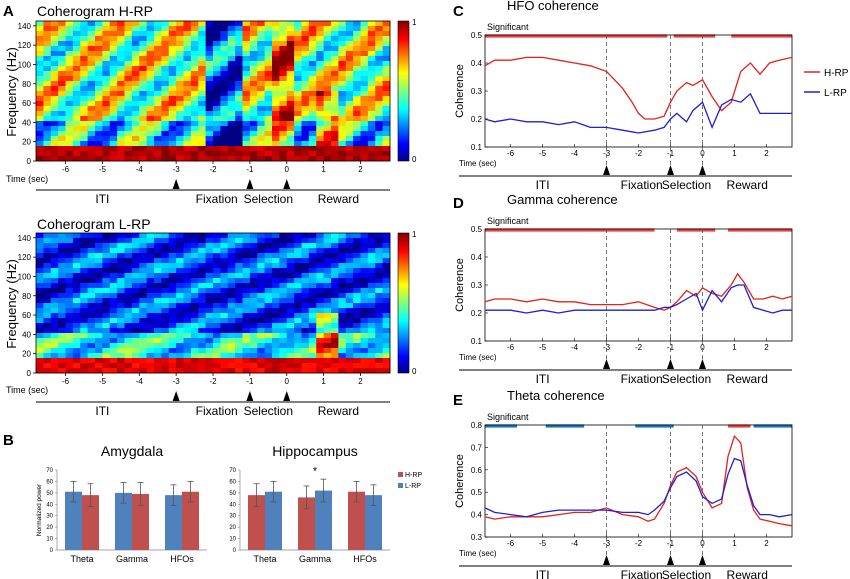  Describe the element at coordinates (250, 381) in the screenshot. I see `x-tick-label: -1` at that location.